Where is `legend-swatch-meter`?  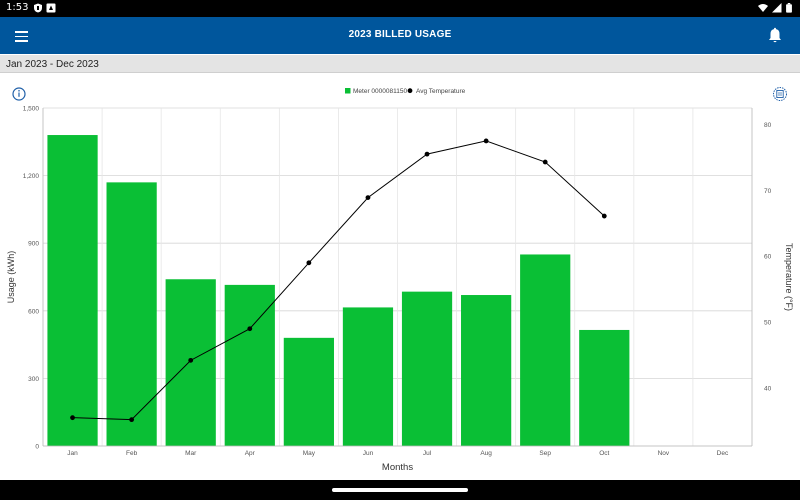
legend-swatch-meter is located at coordinates (348, 91).